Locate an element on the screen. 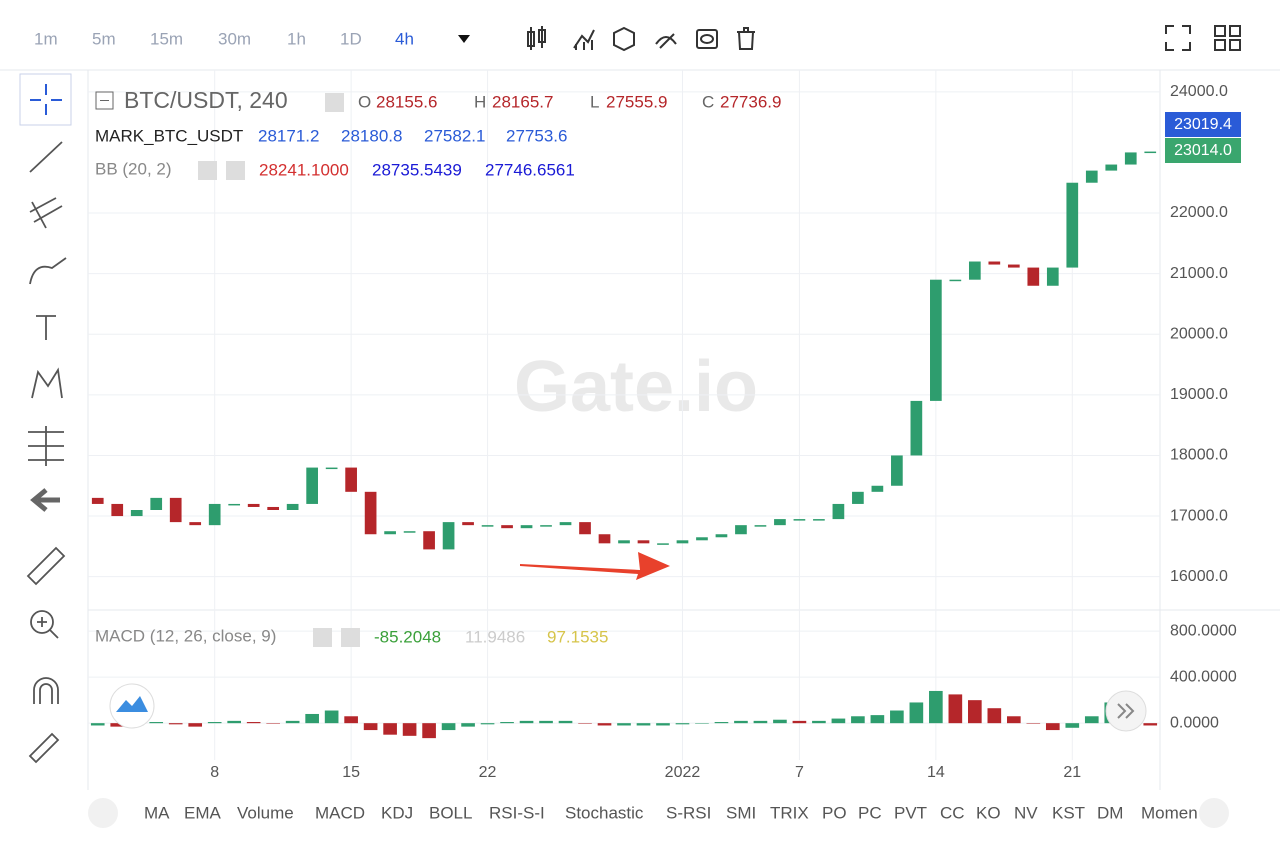 Image resolution: width=1280 pixels, height=847 pixels. eye-icon is located at coordinates (707, 39).